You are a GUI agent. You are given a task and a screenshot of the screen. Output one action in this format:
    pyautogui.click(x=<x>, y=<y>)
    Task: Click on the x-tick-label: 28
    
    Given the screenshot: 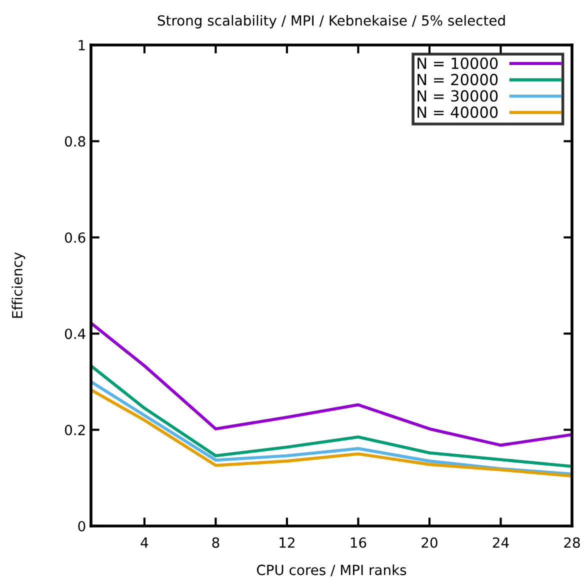 What is the action you would take?
    pyautogui.click(x=572, y=542)
    